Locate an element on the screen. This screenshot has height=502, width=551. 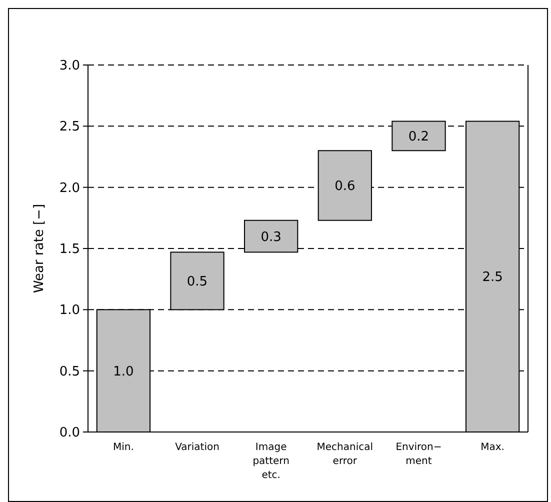
data-label: 0.2 is located at coordinates (419, 137).